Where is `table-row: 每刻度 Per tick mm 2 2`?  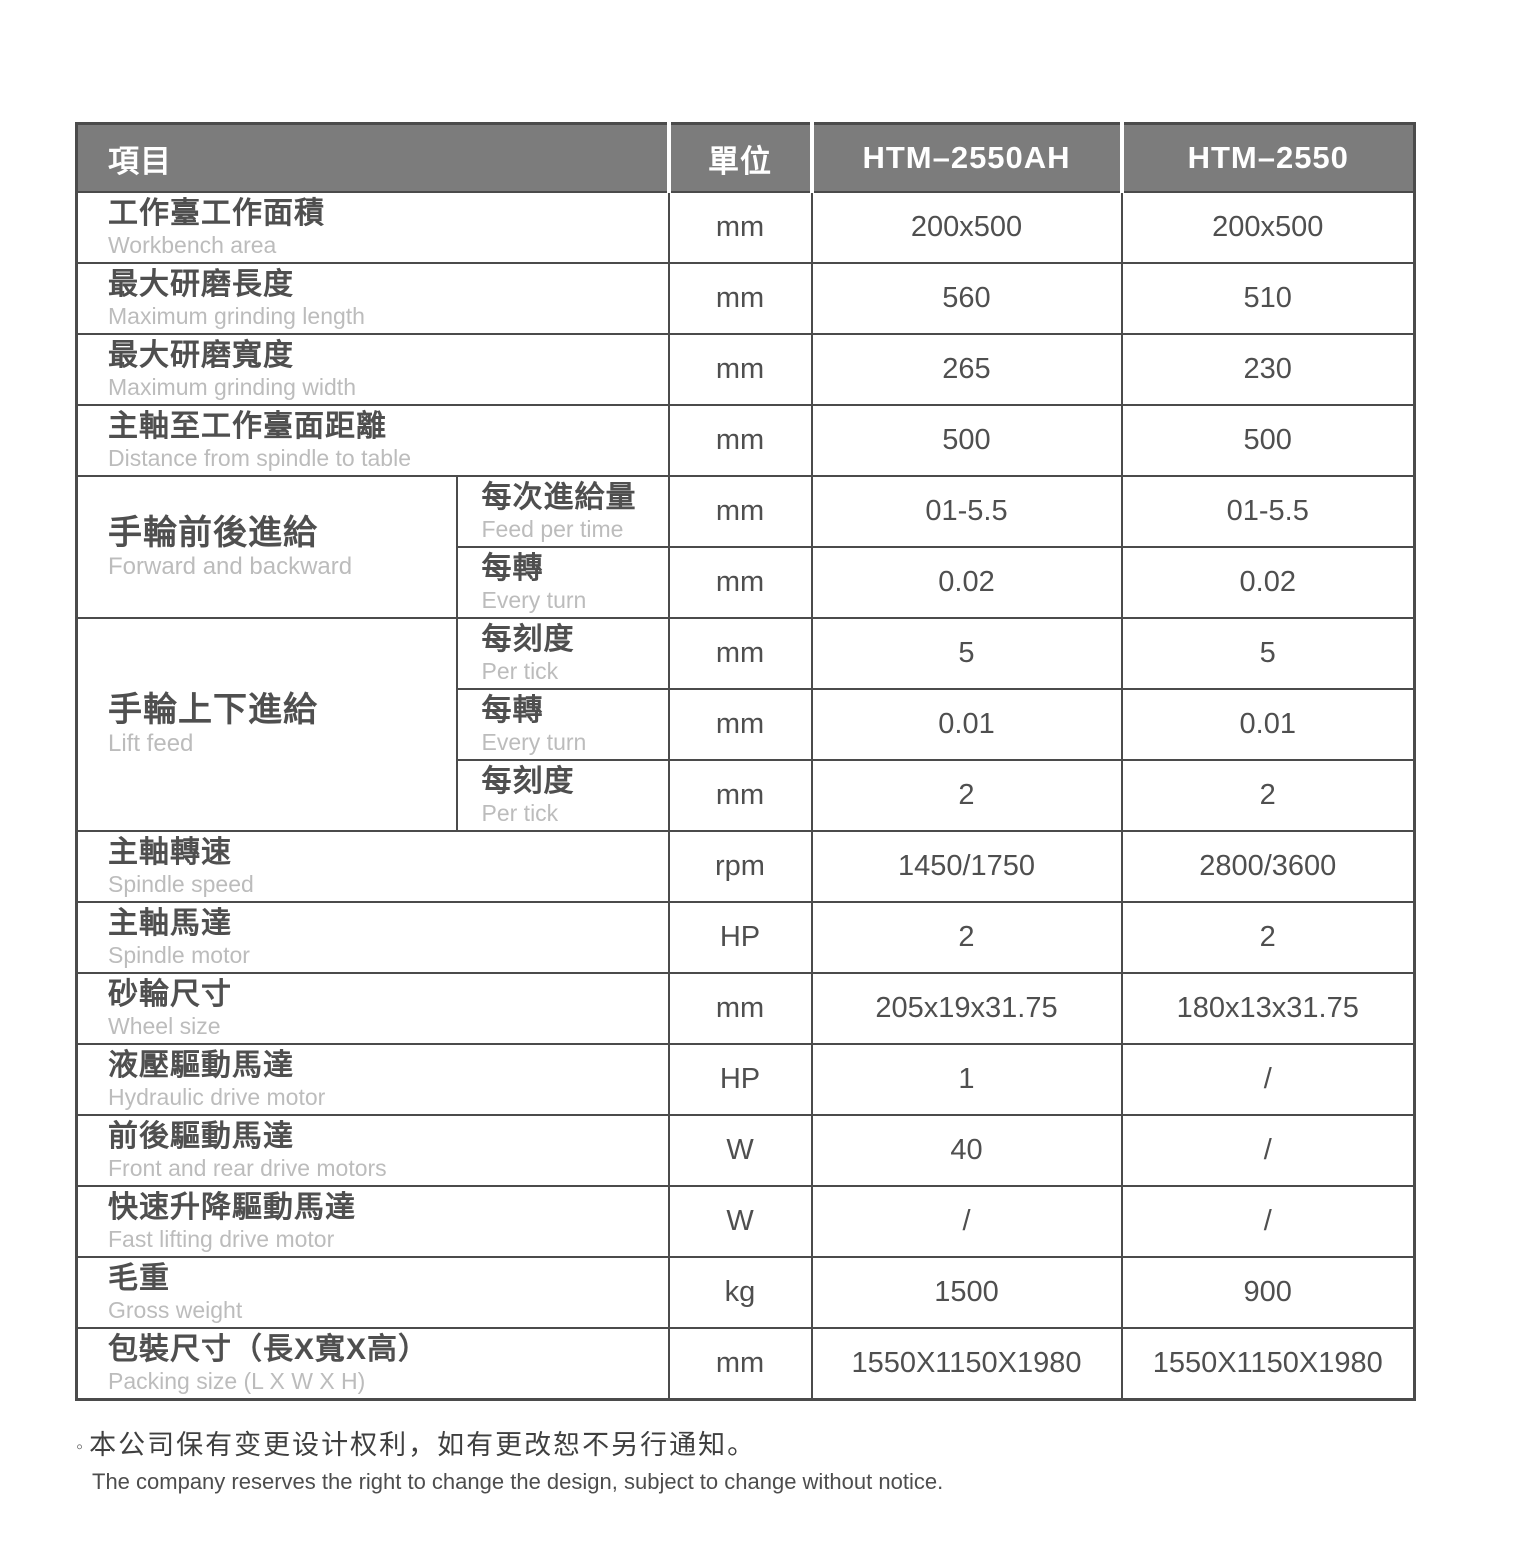 table-row: 每刻度 Per tick mm 2 2 is located at coordinates (746, 795).